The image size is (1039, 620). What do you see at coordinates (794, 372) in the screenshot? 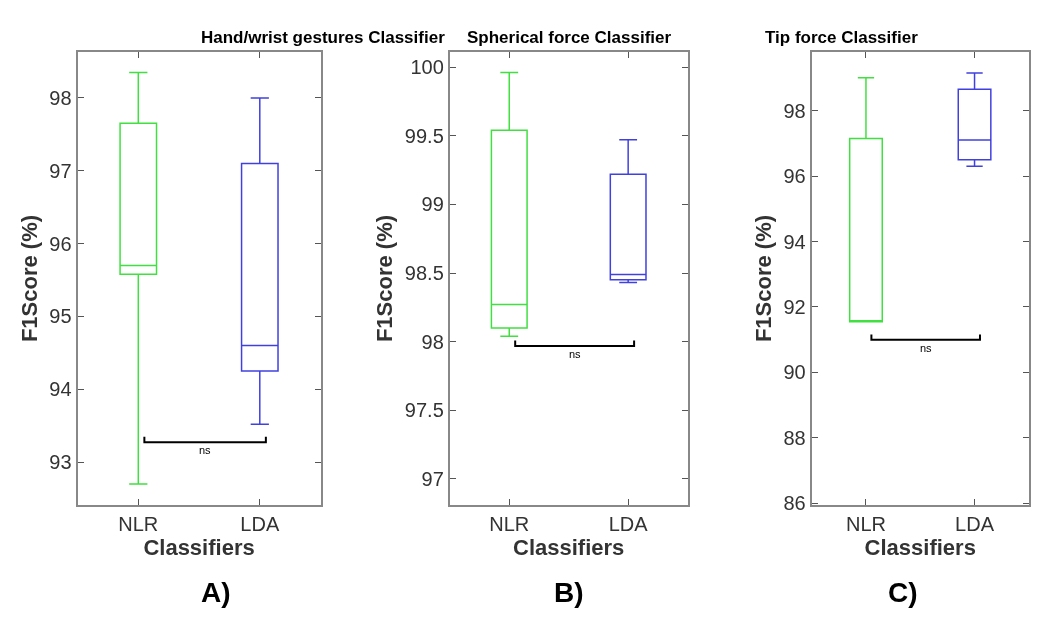
I see `y-tick-label: 90` at bounding box center [794, 372].